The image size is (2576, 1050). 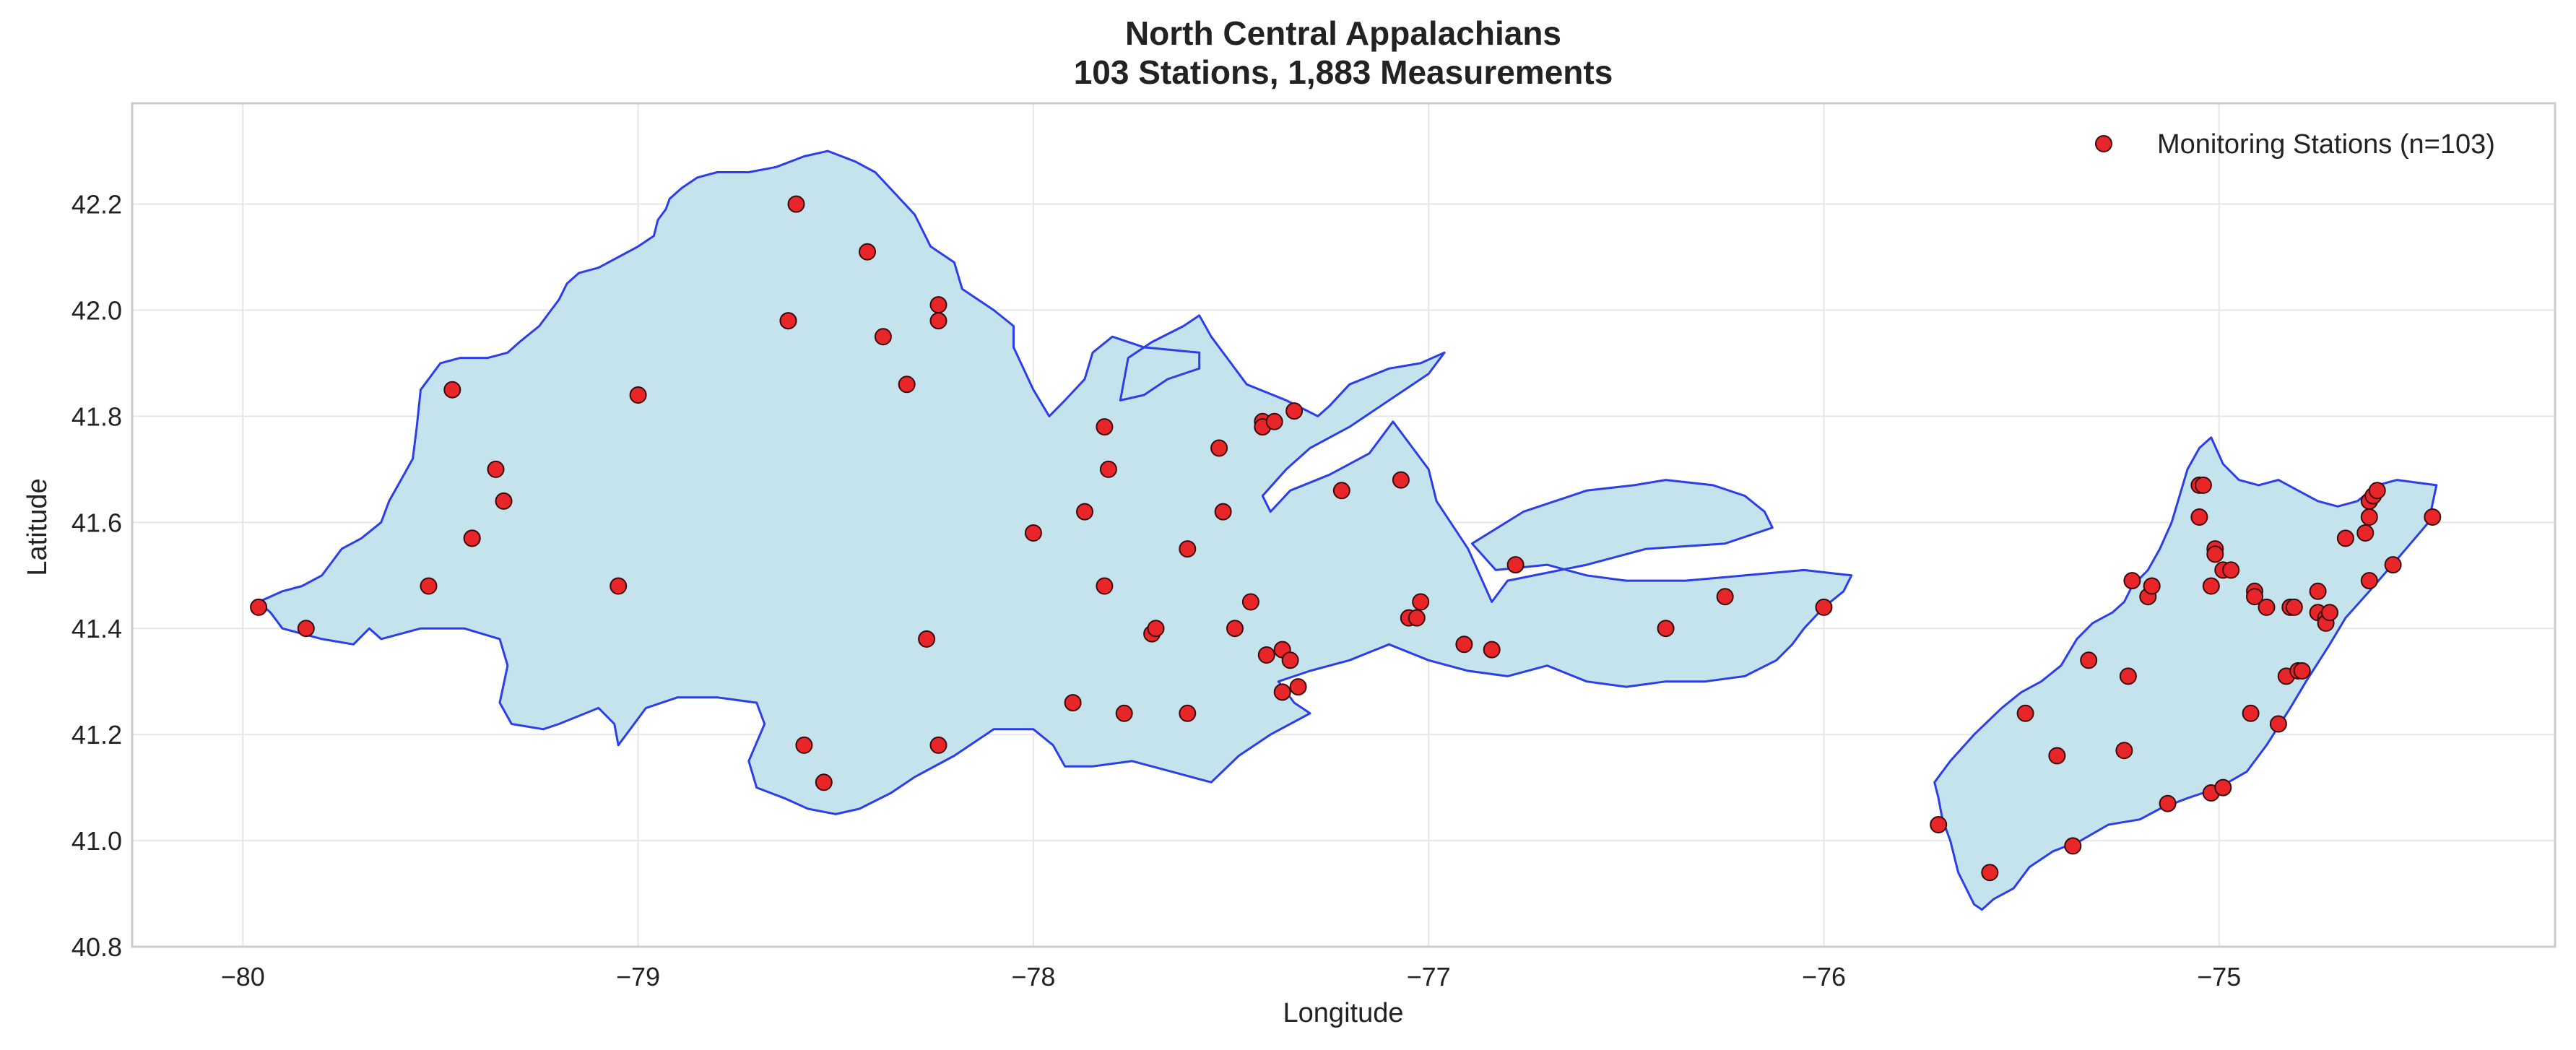 What do you see at coordinates (1033, 977) in the screenshot?
I see `x-tick-label: −78` at bounding box center [1033, 977].